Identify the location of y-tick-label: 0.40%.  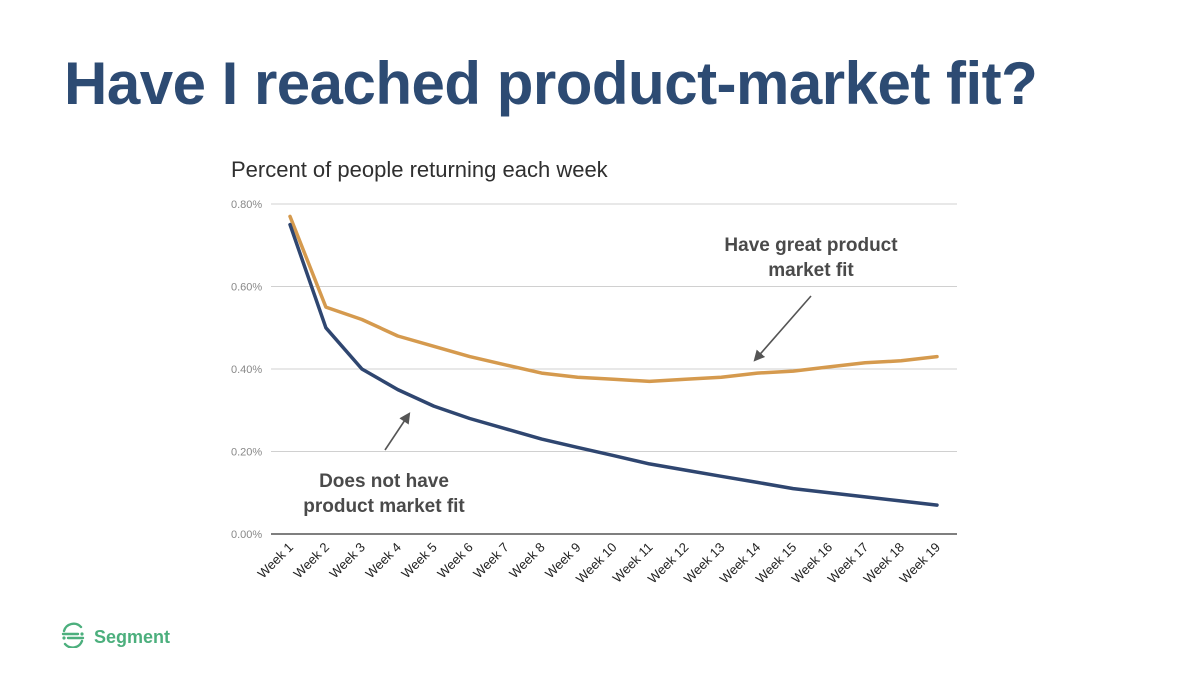
(246, 370).